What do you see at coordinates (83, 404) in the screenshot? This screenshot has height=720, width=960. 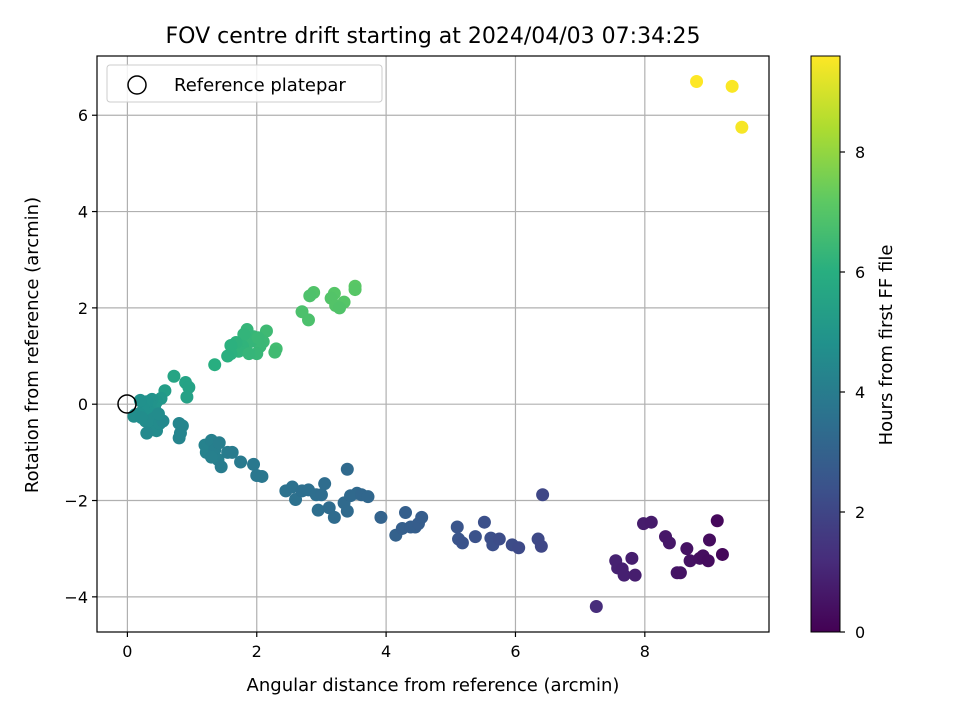 I see `y-tick-label: 0` at bounding box center [83, 404].